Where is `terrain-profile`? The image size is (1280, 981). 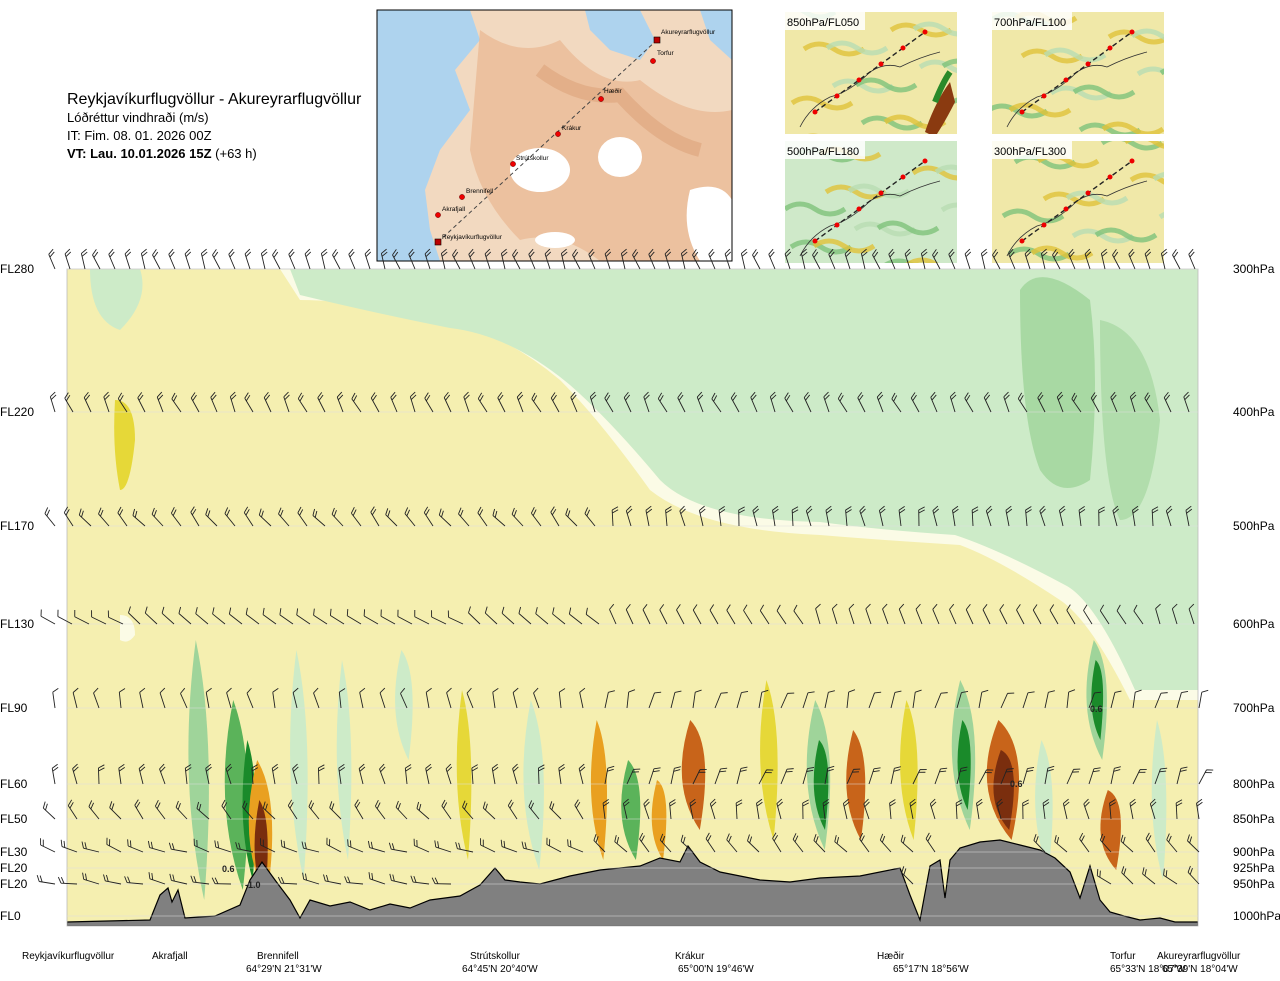
terrain-profile is located at coordinates (632, 882).